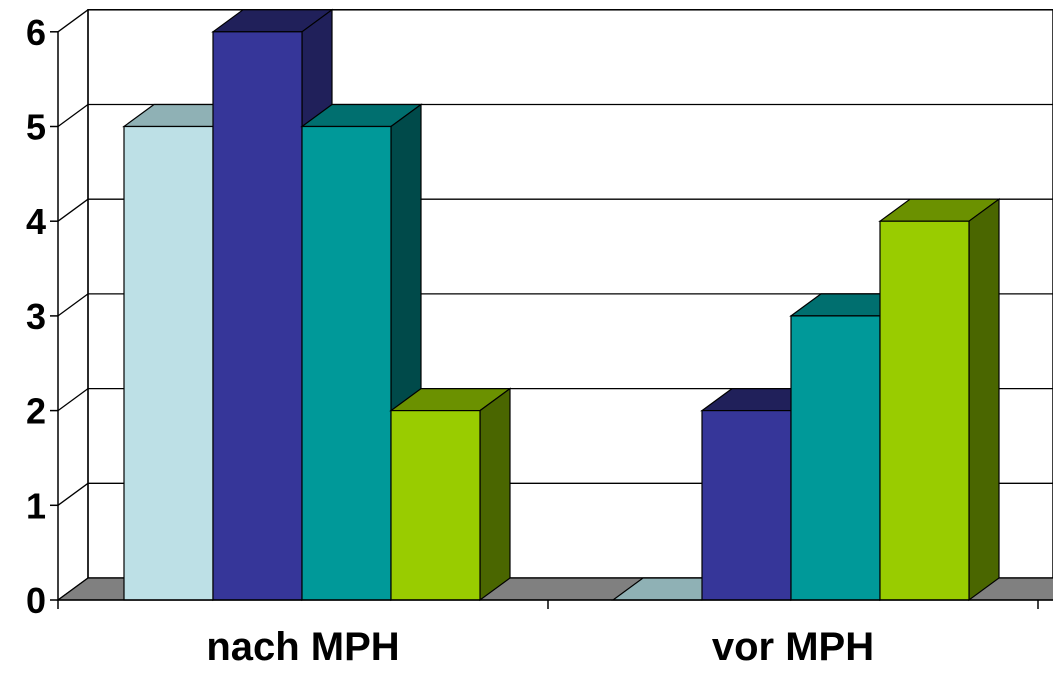 Image resolution: width=1053 pixels, height=673 pixels. What do you see at coordinates (36, 600) in the screenshot?
I see `y-tick-label: 0` at bounding box center [36, 600].